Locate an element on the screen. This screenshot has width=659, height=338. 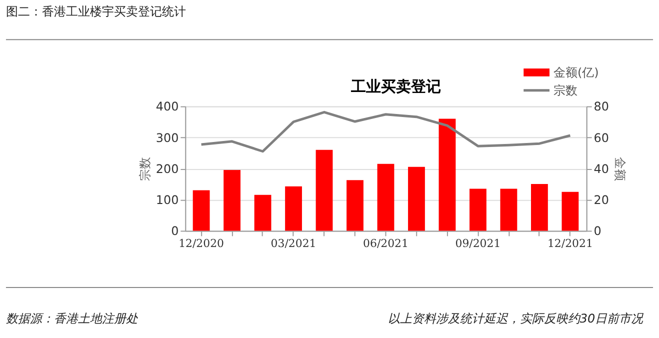
y2-tick-label: 0 is located at coordinates (598, 231).